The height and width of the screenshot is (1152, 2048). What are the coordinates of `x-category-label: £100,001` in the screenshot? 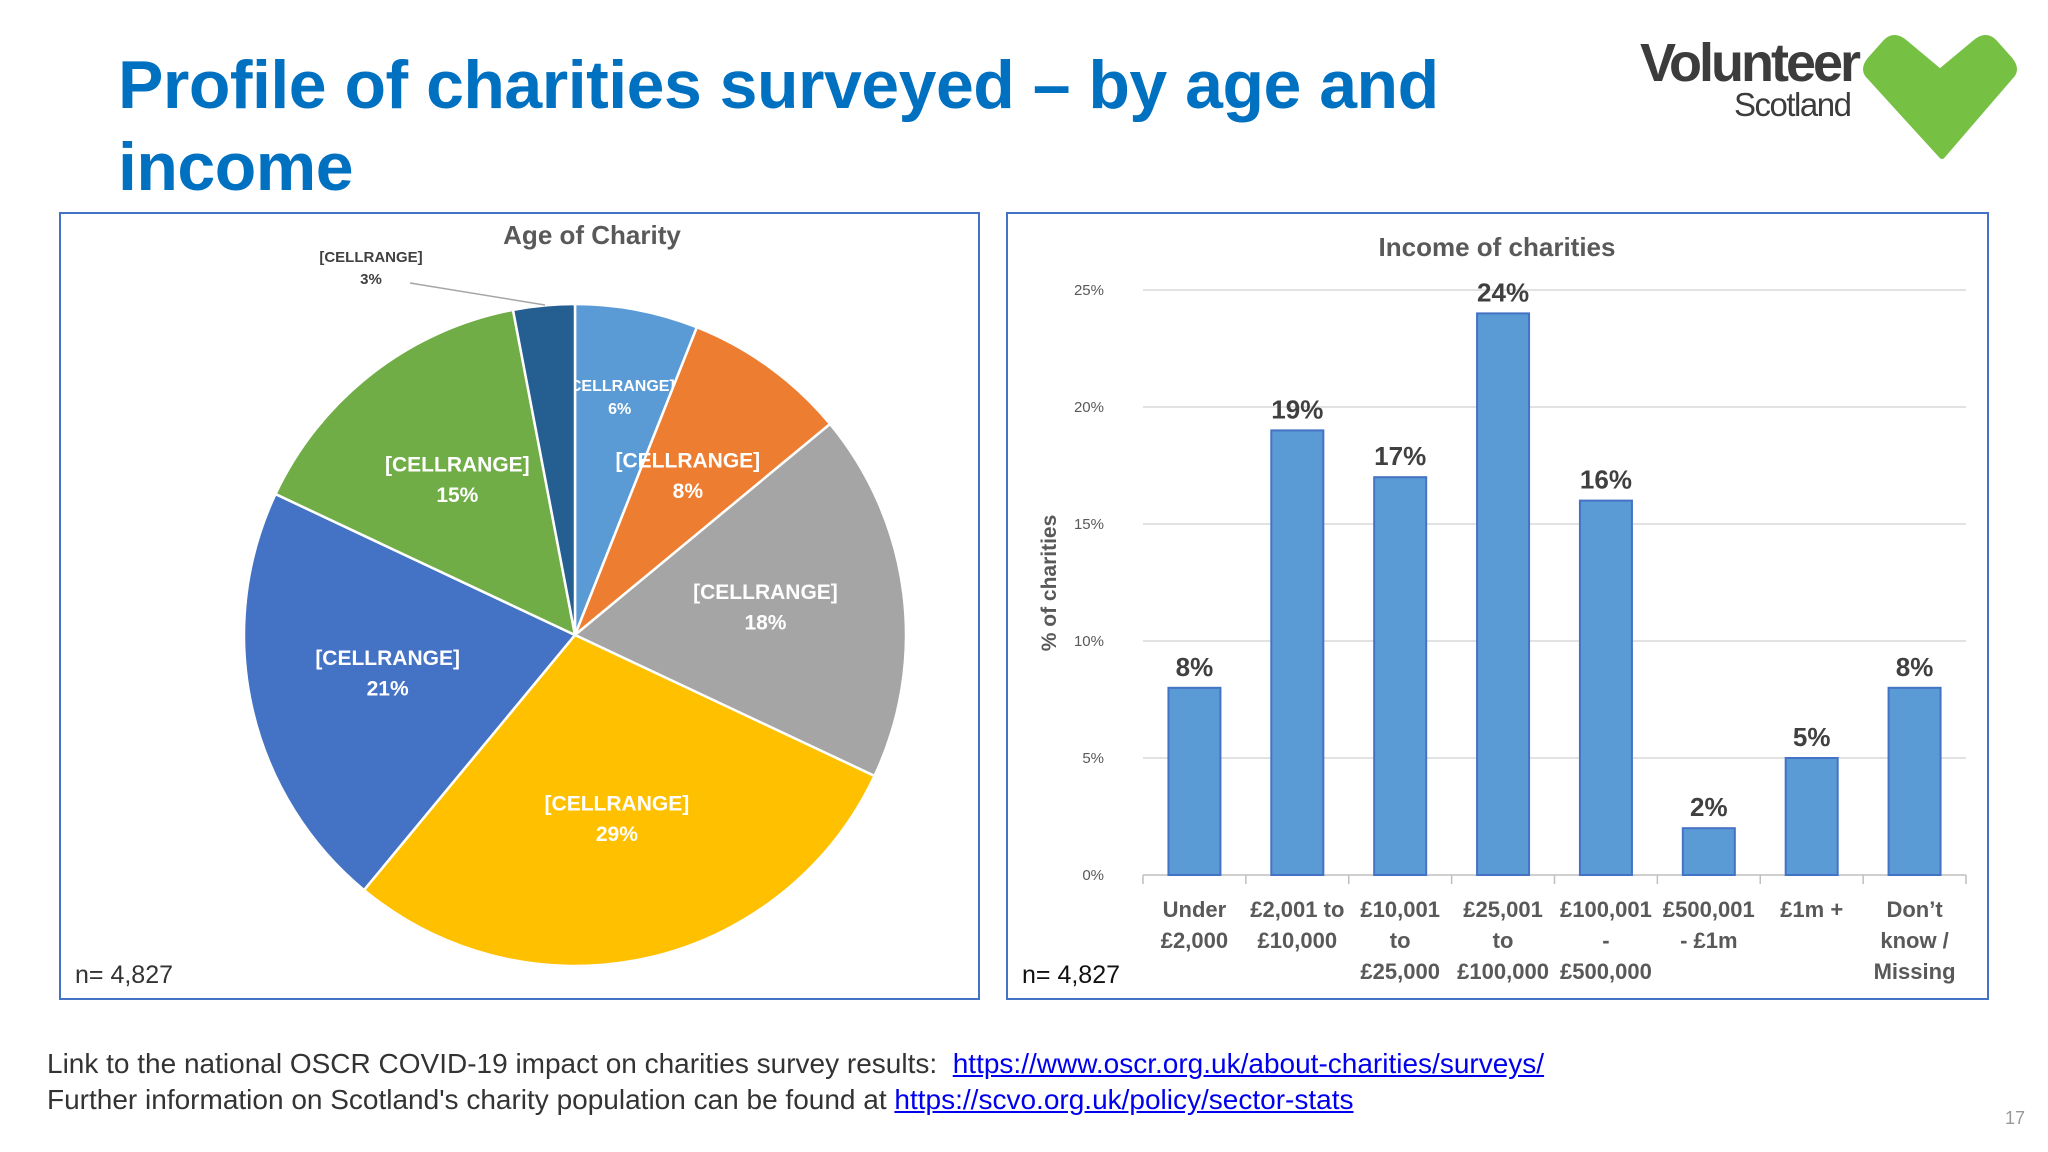 It's located at (1606, 909).